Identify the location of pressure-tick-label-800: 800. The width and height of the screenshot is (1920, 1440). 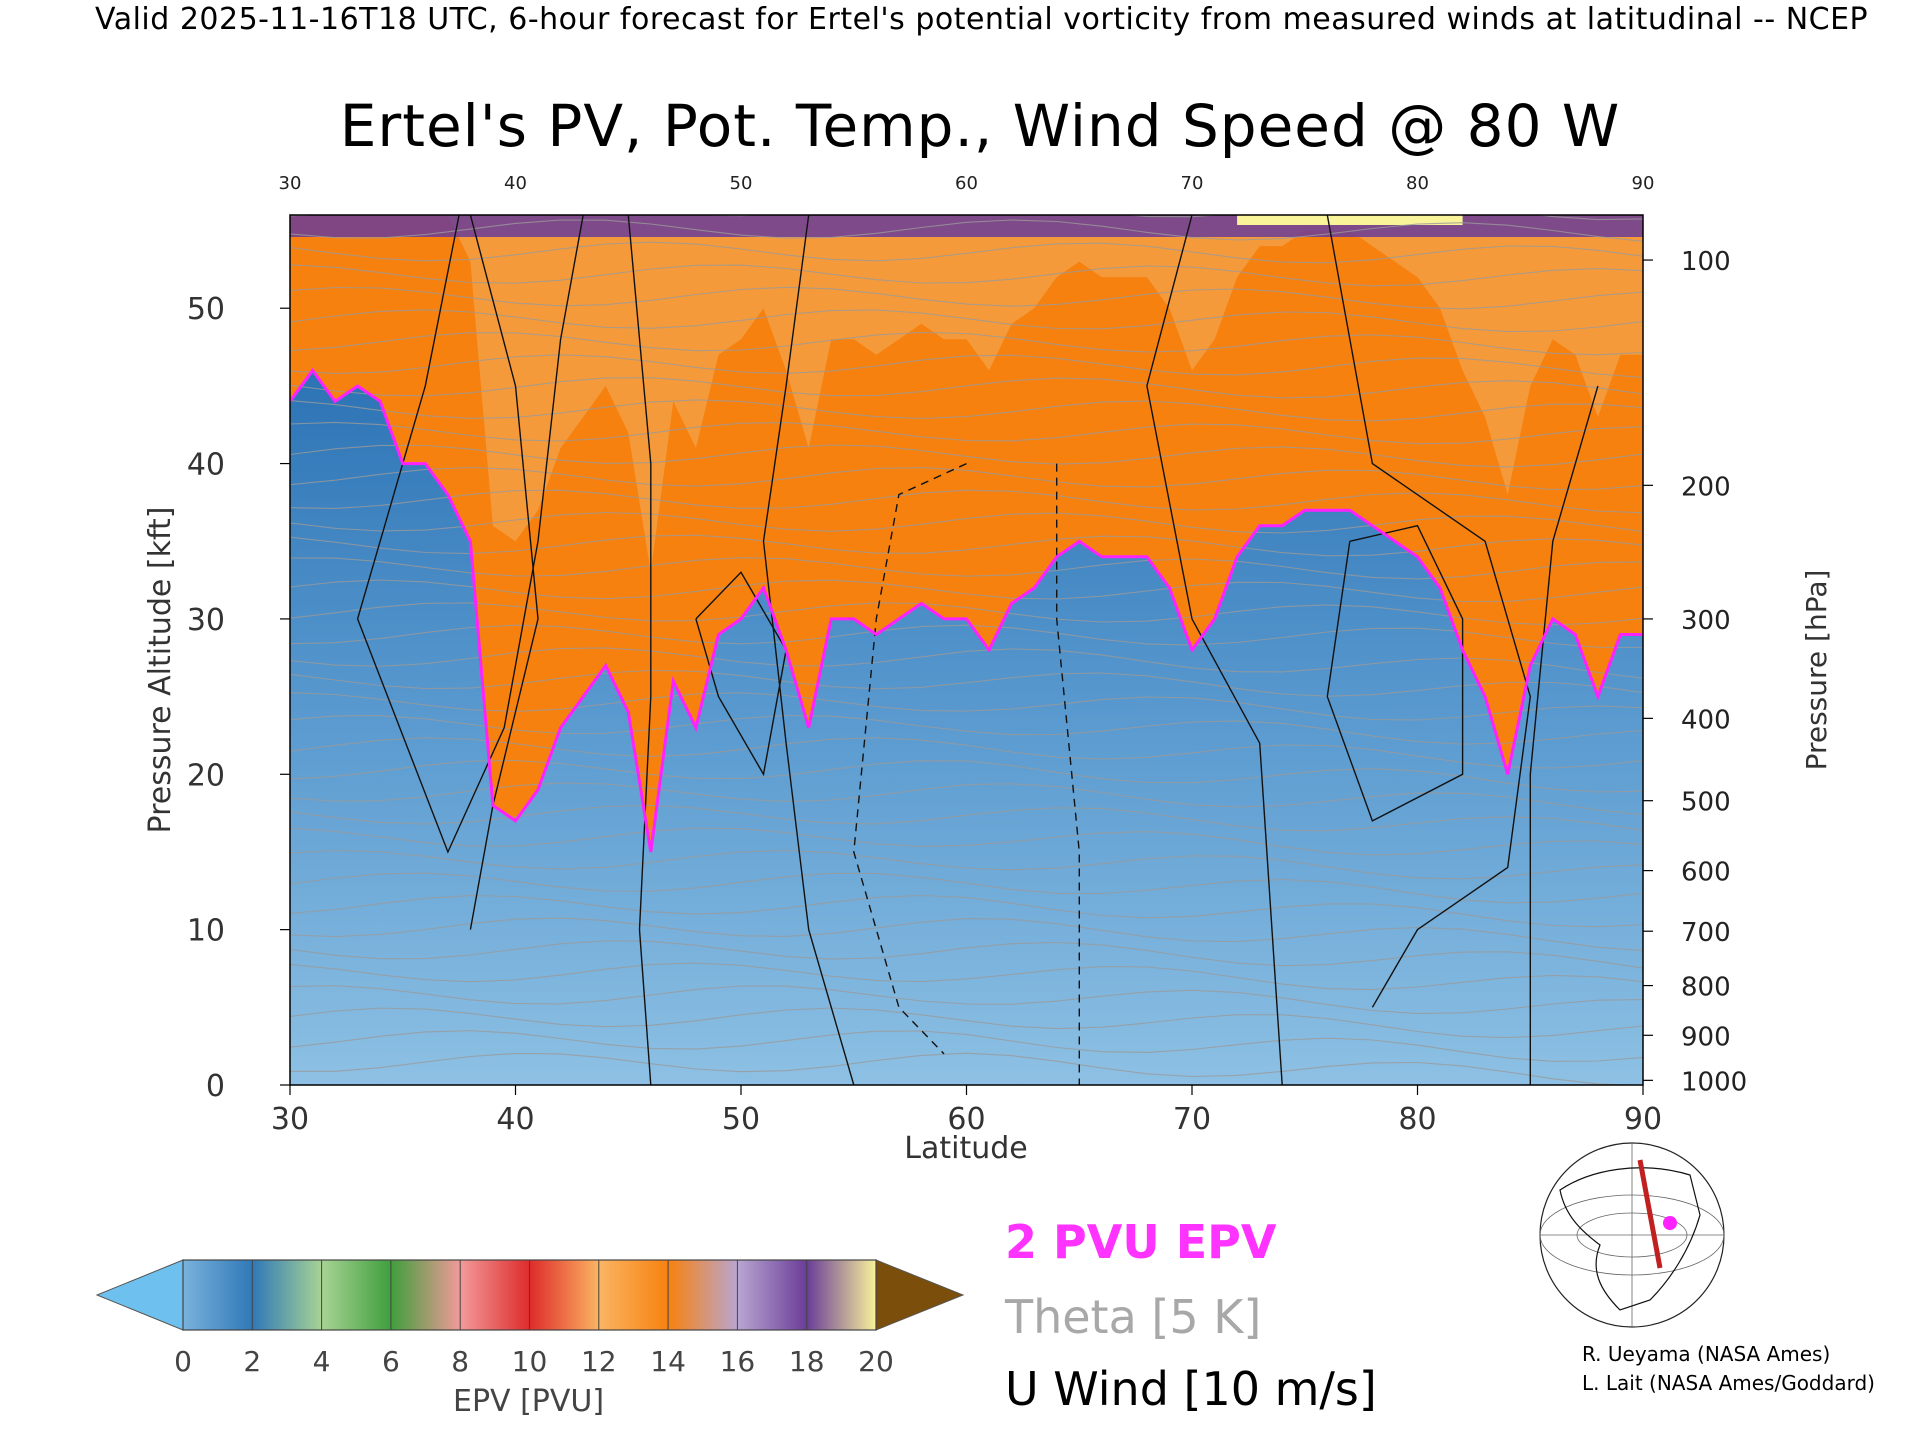
(1706, 988).